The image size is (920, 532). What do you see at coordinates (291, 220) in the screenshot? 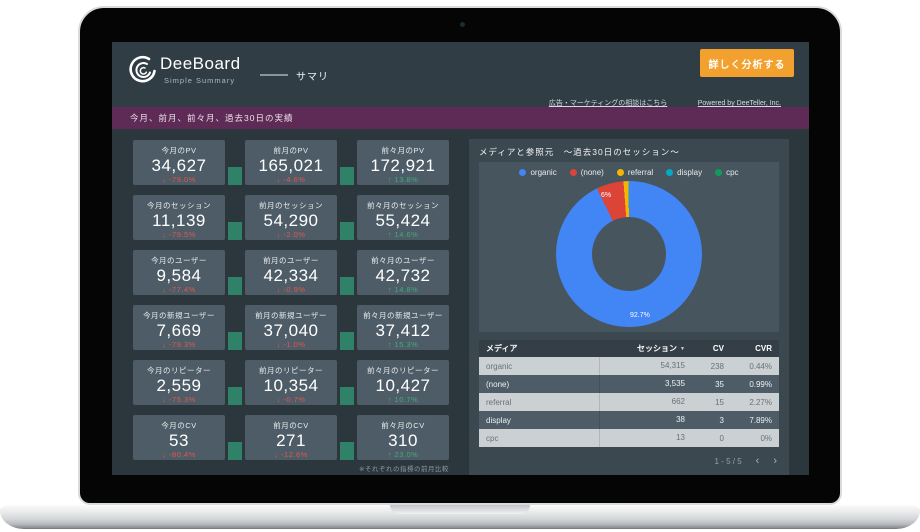
I see `metric-value: 54,290` at bounding box center [291, 220].